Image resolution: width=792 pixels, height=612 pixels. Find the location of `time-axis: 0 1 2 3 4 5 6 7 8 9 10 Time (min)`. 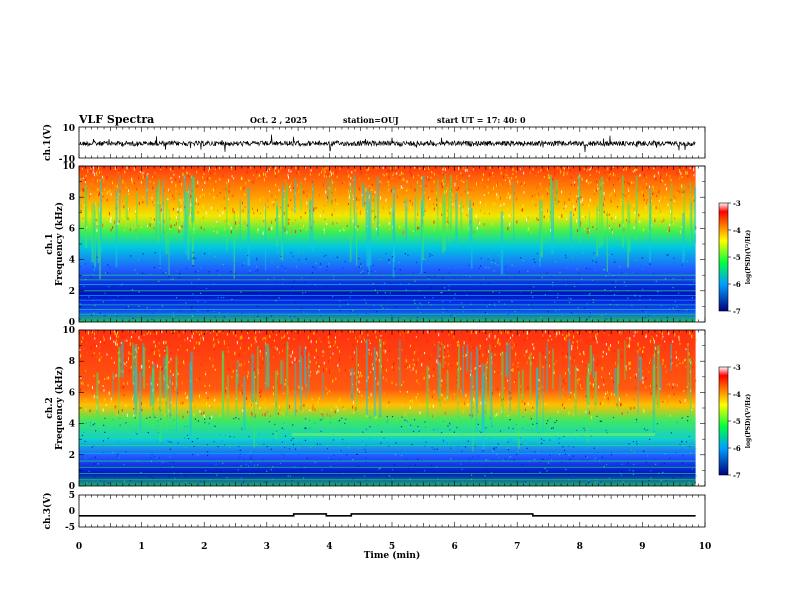

time-axis: 0 1 2 3 4 5 6 7 8 9 10 Time (min) is located at coordinates (393, 551).